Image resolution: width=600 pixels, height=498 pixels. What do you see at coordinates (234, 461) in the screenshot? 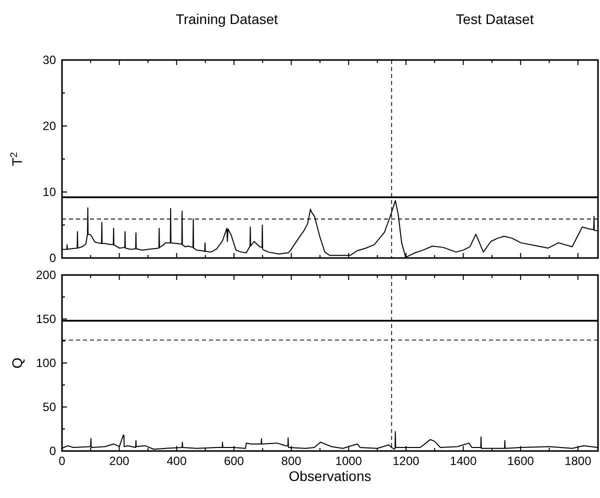
I see `x-tick-label: 600` at bounding box center [234, 461].